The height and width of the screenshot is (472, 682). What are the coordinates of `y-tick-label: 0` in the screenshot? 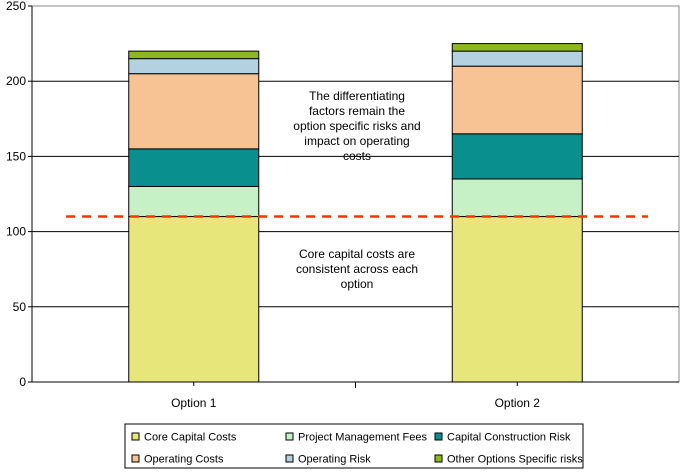 It's located at (22, 382).